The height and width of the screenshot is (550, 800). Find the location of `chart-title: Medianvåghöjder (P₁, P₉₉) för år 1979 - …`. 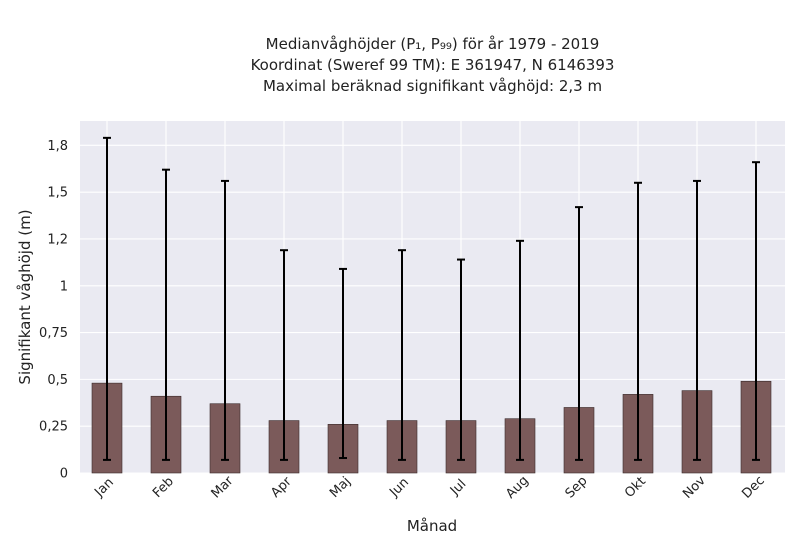

chart-title: Medianvåghöjder (P₁, P₉₉) för år 1979 - … is located at coordinates (432, 65).